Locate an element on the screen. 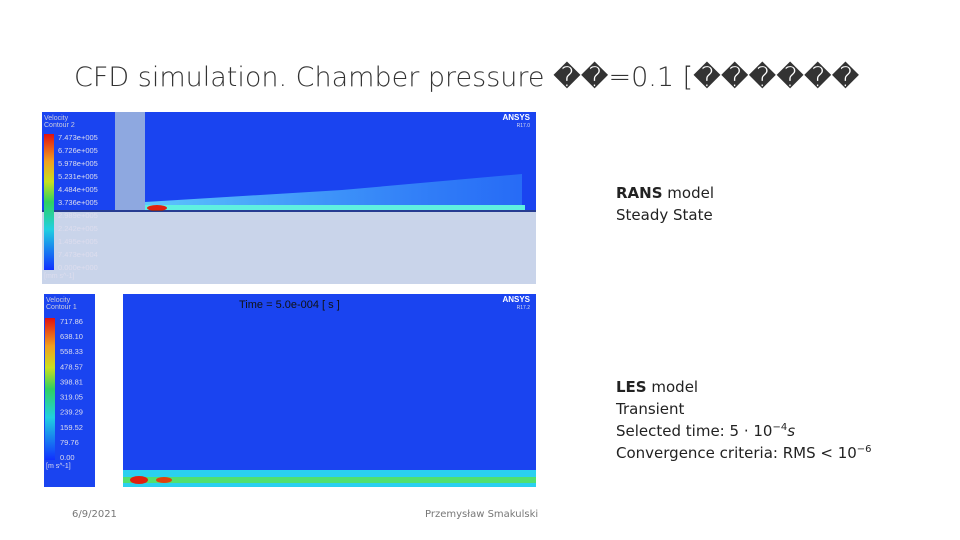  version: R17.2 is located at coordinates (524, 308).